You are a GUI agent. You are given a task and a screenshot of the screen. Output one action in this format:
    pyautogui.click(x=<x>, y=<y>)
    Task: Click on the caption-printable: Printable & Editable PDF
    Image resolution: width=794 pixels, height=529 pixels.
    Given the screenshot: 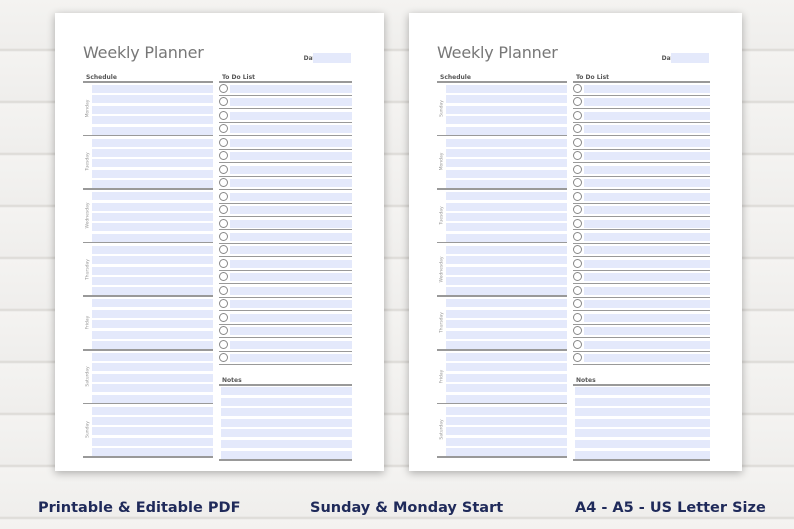 What is the action you would take?
    pyautogui.click(x=139, y=508)
    